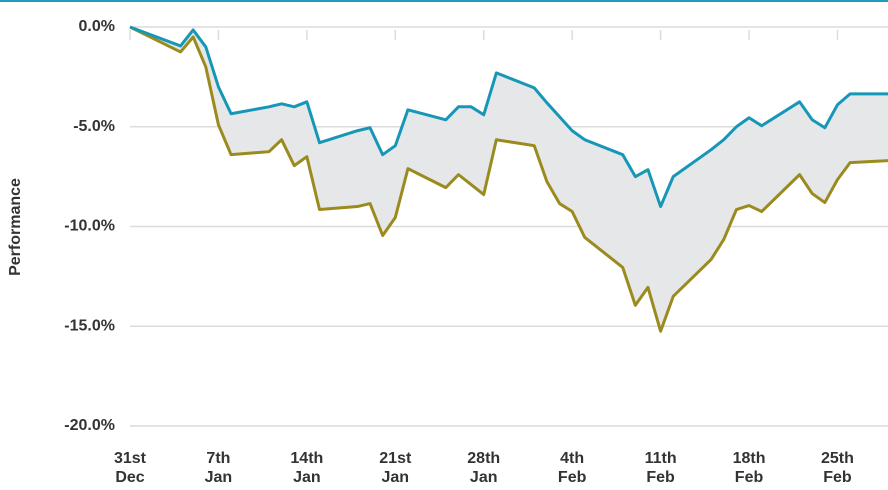  I want to click on y-axis-label: Performance, so click(15, 227).